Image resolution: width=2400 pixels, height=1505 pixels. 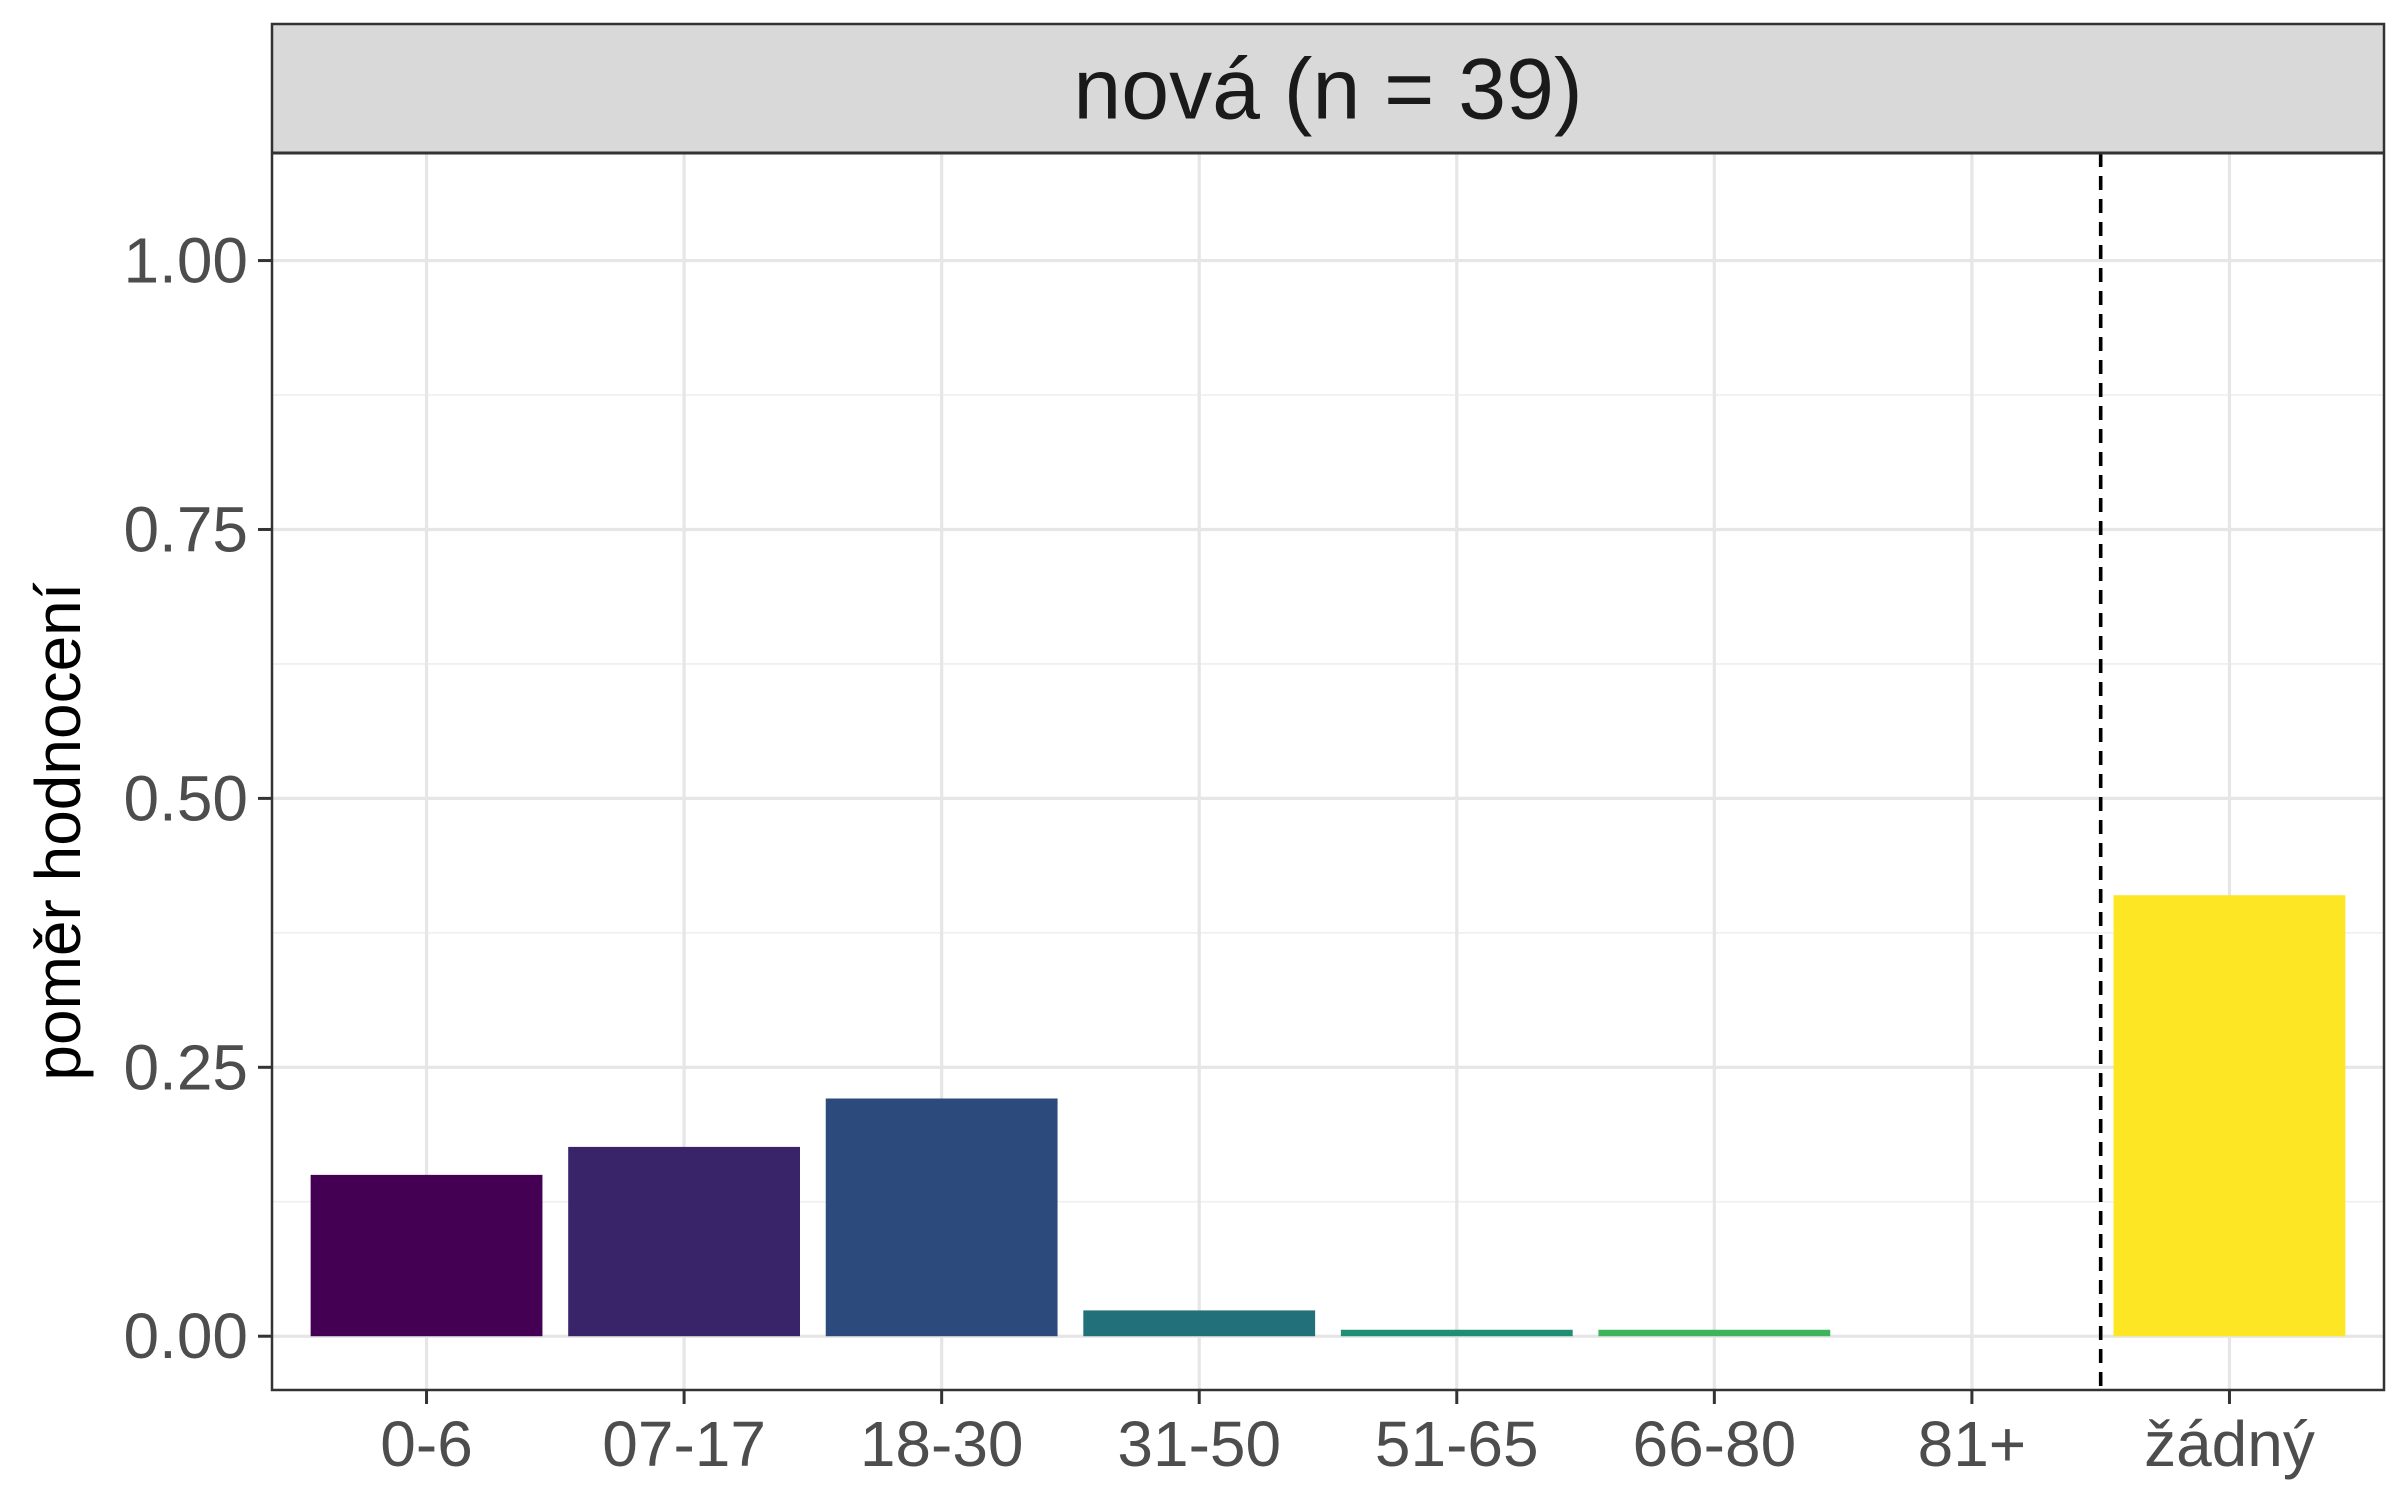 What do you see at coordinates (1972, 1444) in the screenshot?
I see `x-tick-label: 81+` at bounding box center [1972, 1444].